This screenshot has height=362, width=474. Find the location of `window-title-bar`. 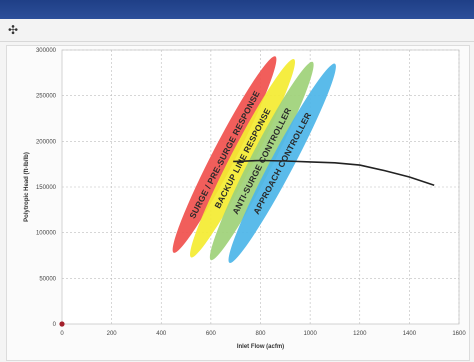

window-title-bar is located at coordinates (237, 9).